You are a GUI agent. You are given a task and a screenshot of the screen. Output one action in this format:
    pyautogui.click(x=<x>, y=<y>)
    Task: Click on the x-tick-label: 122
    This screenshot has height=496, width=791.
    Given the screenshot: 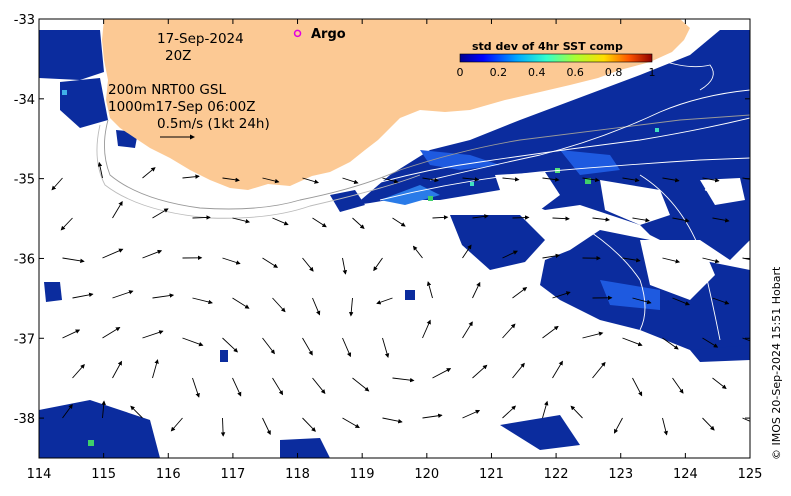 What is the action you would take?
    pyautogui.click(x=556, y=474)
    